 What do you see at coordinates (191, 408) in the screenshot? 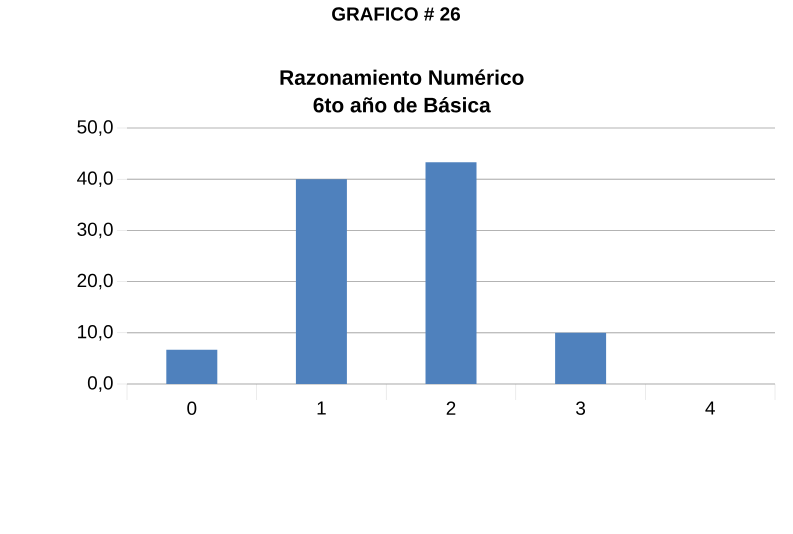
I see `x-tick-label: 0` at bounding box center [191, 408].